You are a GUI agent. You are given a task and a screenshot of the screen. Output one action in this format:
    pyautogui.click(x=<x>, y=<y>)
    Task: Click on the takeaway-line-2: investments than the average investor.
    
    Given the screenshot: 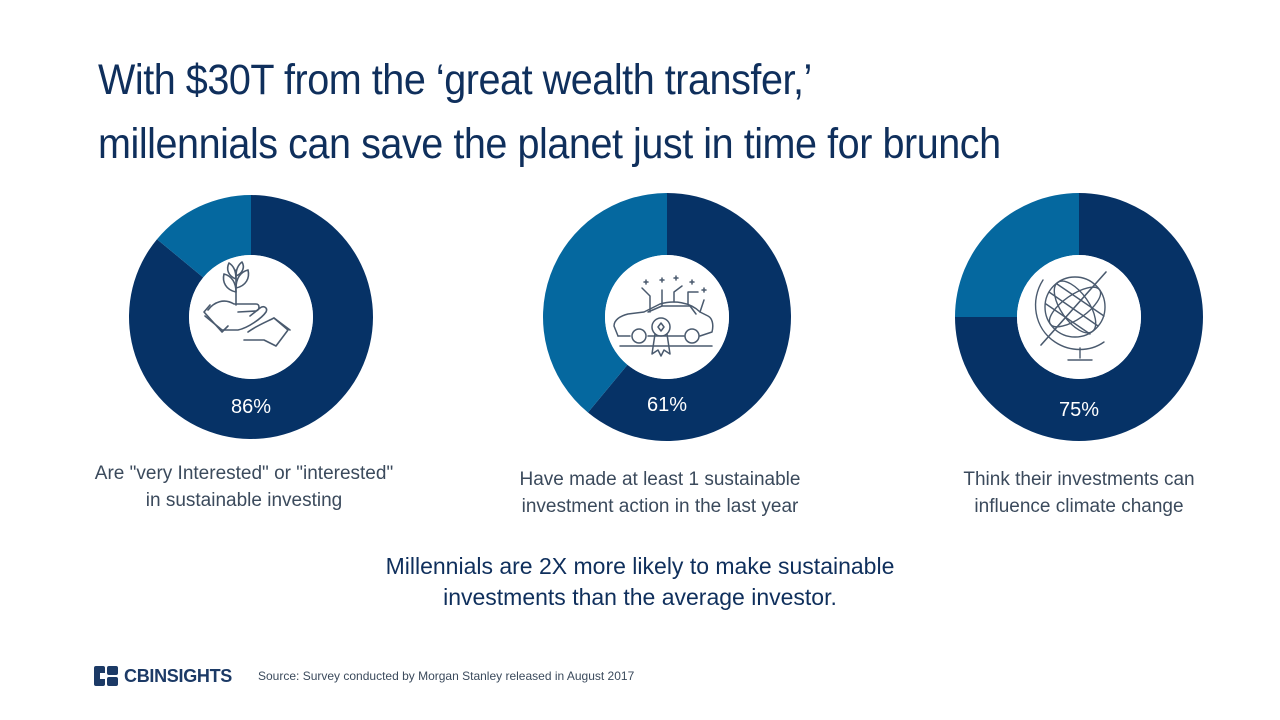 What is the action you would take?
    pyautogui.click(x=640, y=597)
    